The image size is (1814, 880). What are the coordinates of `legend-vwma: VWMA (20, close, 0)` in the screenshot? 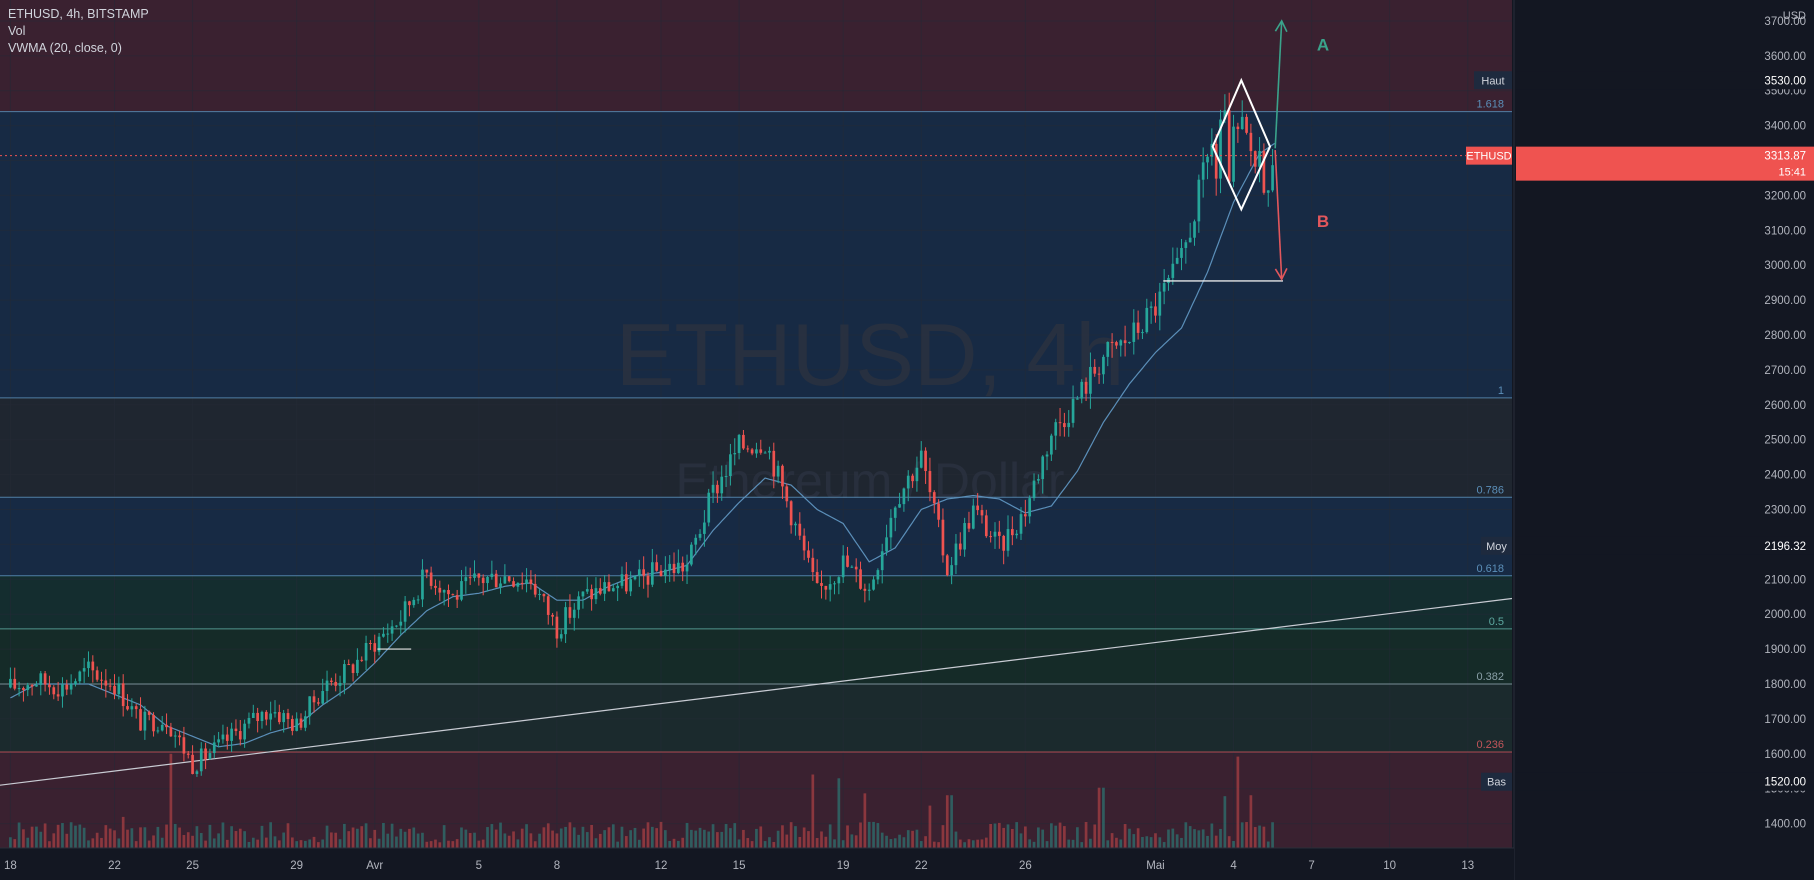 It's located at (65, 48).